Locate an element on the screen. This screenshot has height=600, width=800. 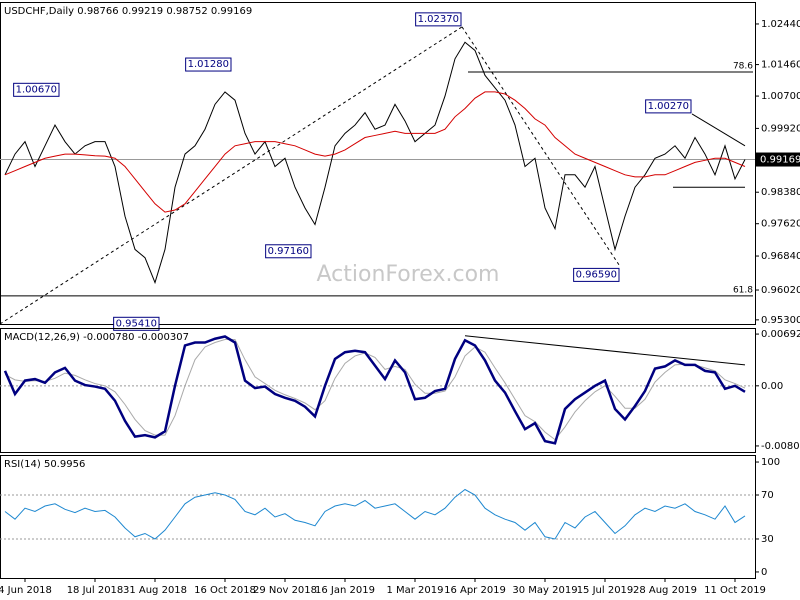
price-annotation: 1.01280 is located at coordinates (208, 64).